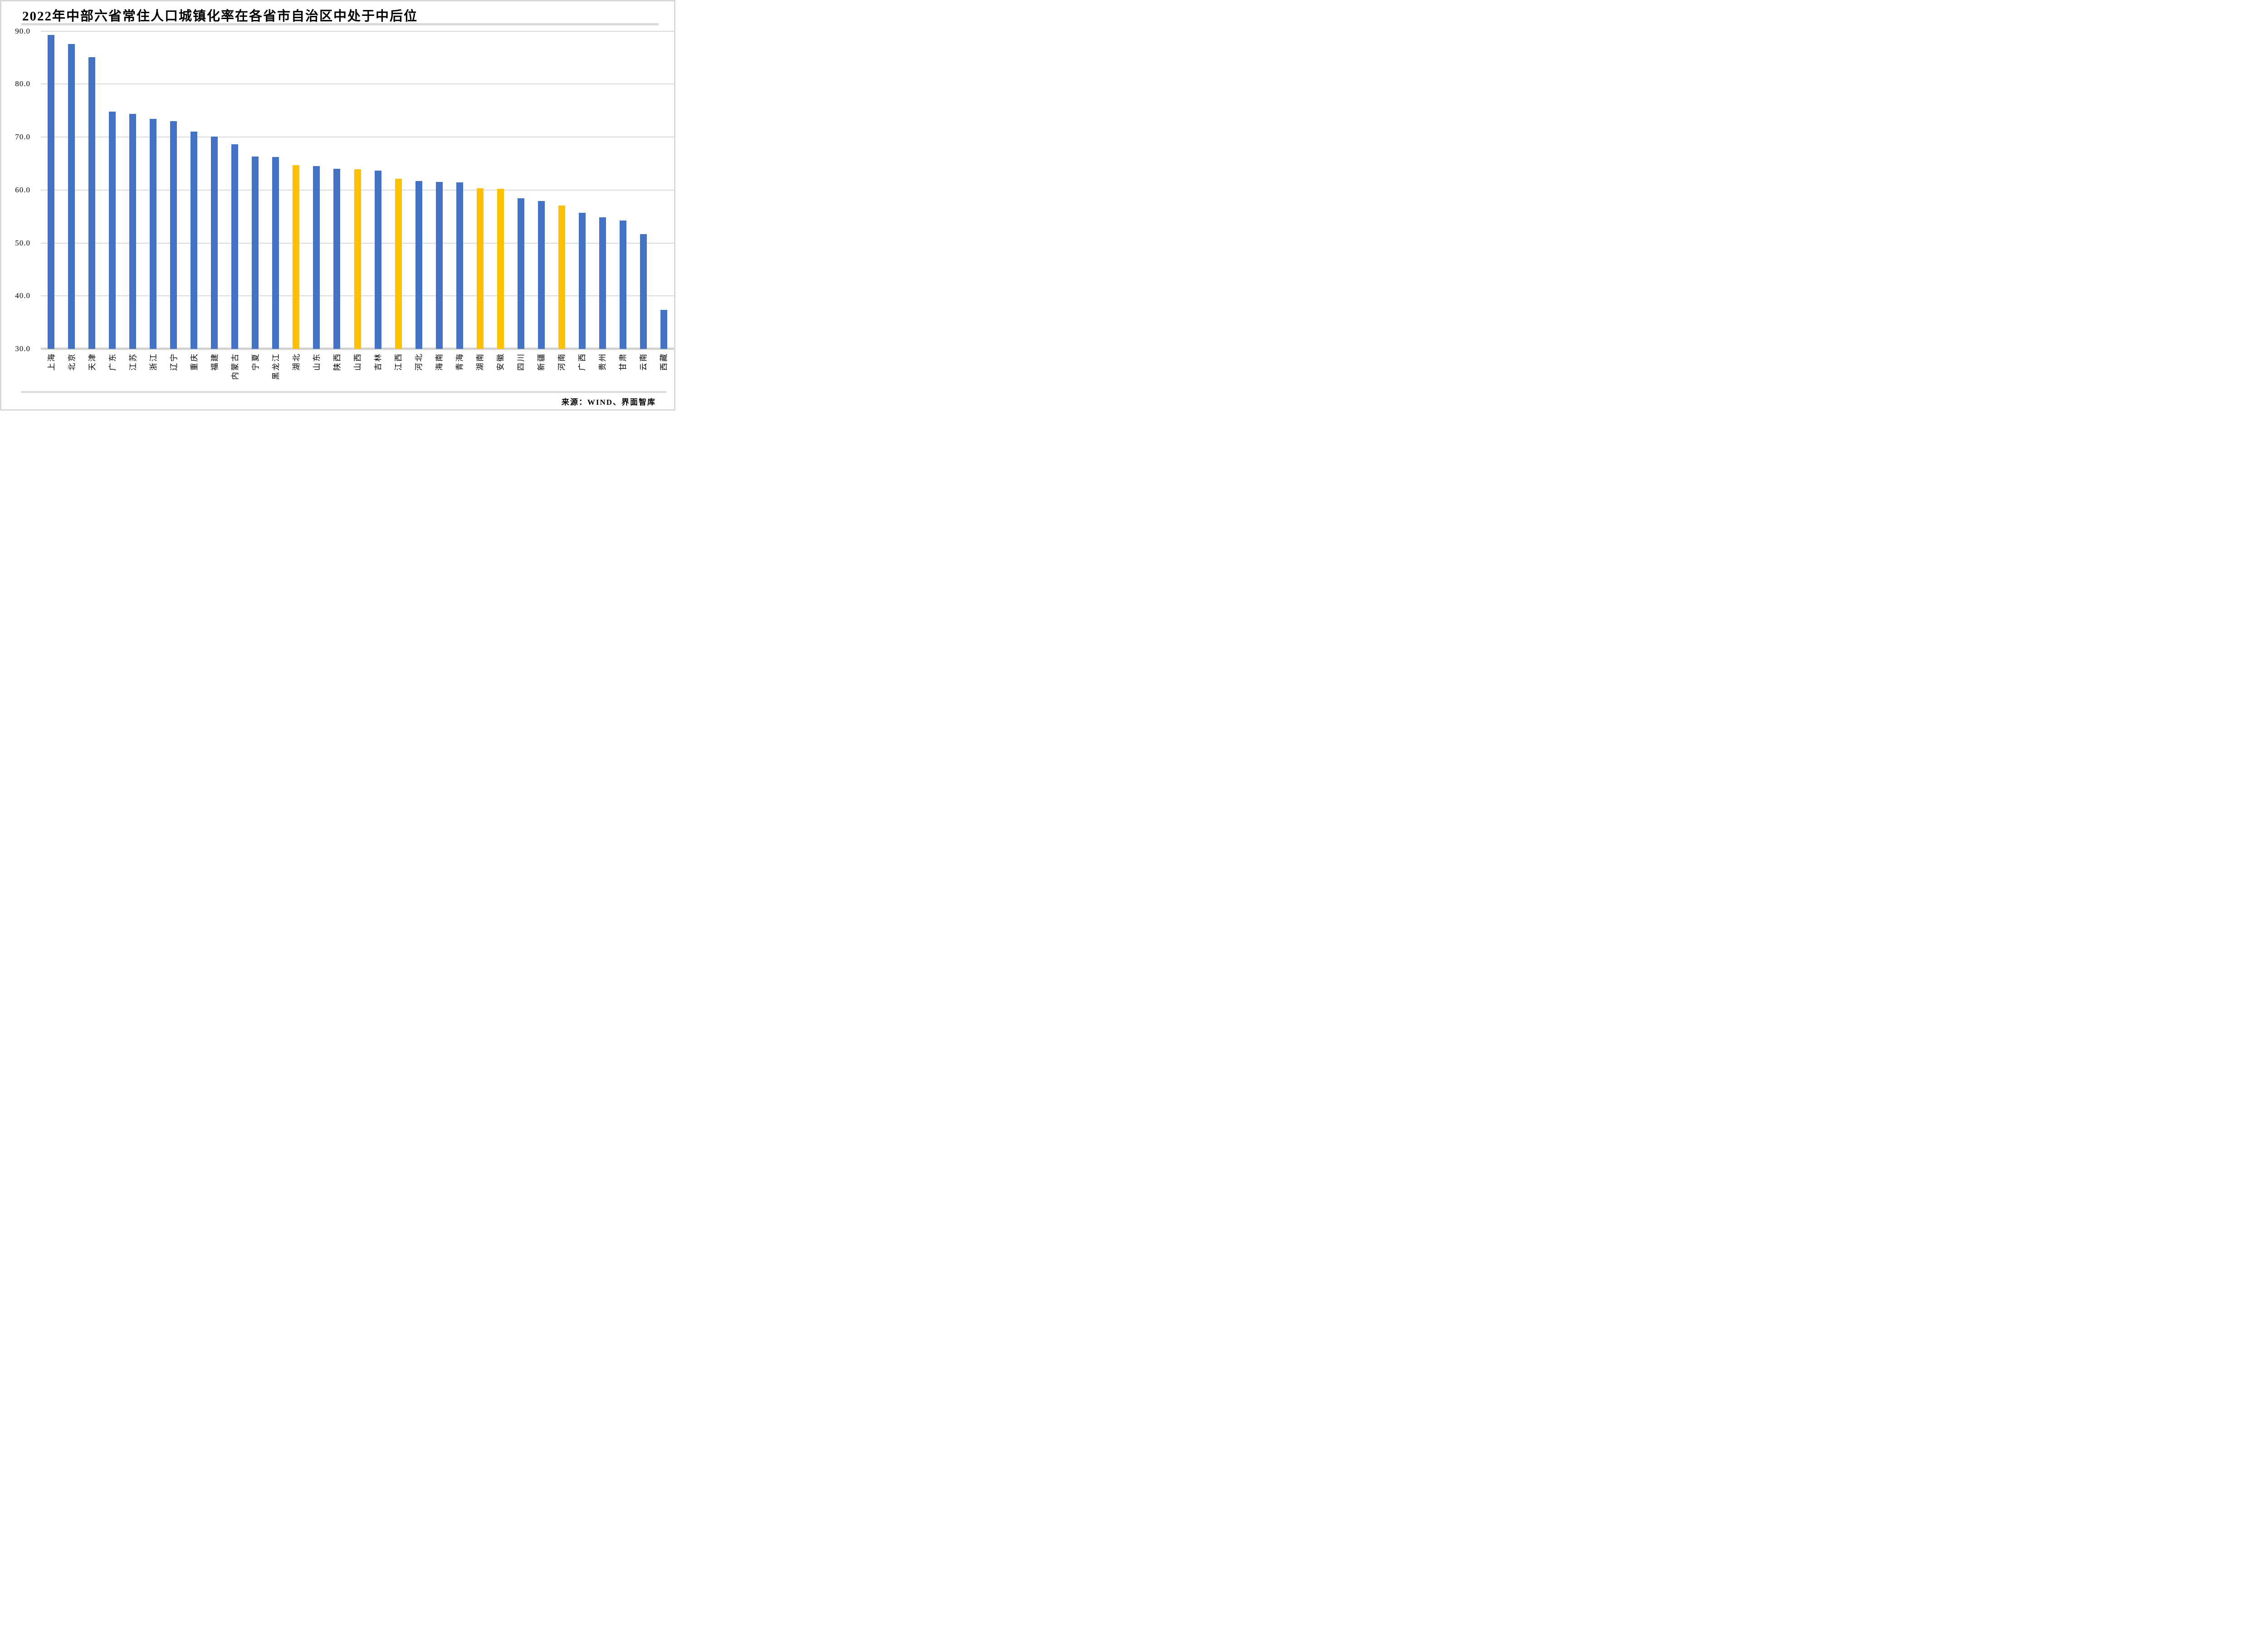 The height and width of the screenshot is (1642, 2268). Describe the element at coordinates (276, 366) in the screenshot. I see `x-axis-label-黑龙江: 黑龙江` at that location.